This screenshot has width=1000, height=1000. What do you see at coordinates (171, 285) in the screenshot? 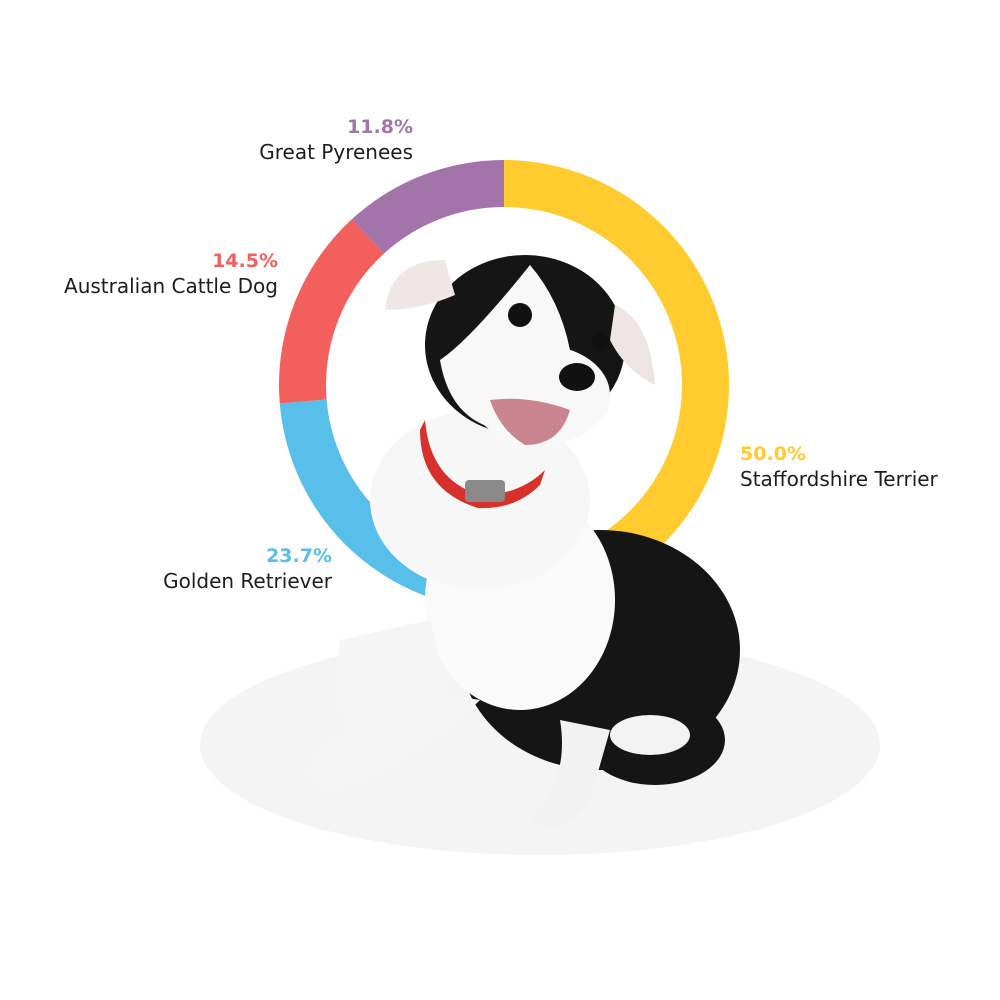
I see `category-label: Australian Cattle Dog` at bounding box center [171, 285].